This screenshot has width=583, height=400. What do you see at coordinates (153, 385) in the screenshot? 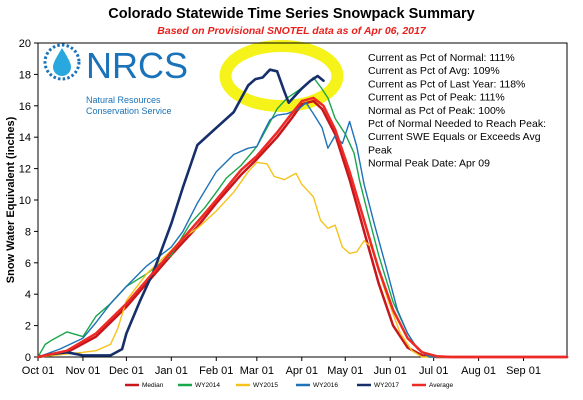
I see `legend-label: Median` at bounding box center [153, 385].